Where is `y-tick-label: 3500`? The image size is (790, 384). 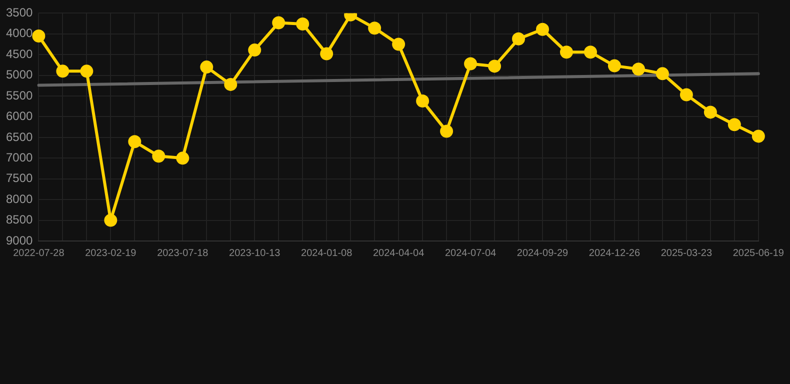 y-tick-label: 3500 is located at coordinates (20, 13).